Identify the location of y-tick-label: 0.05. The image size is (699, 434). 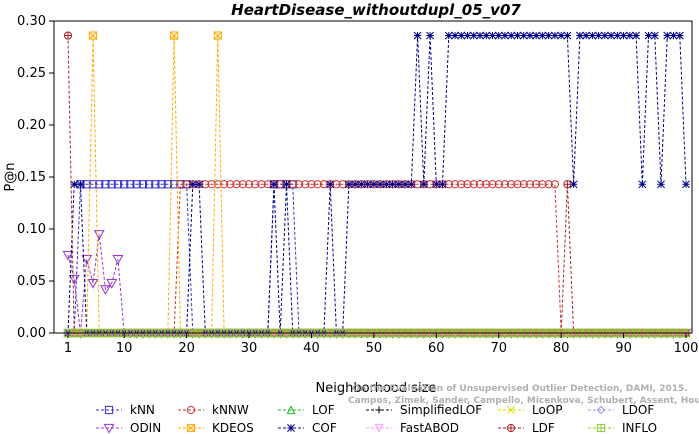
(31, 281).